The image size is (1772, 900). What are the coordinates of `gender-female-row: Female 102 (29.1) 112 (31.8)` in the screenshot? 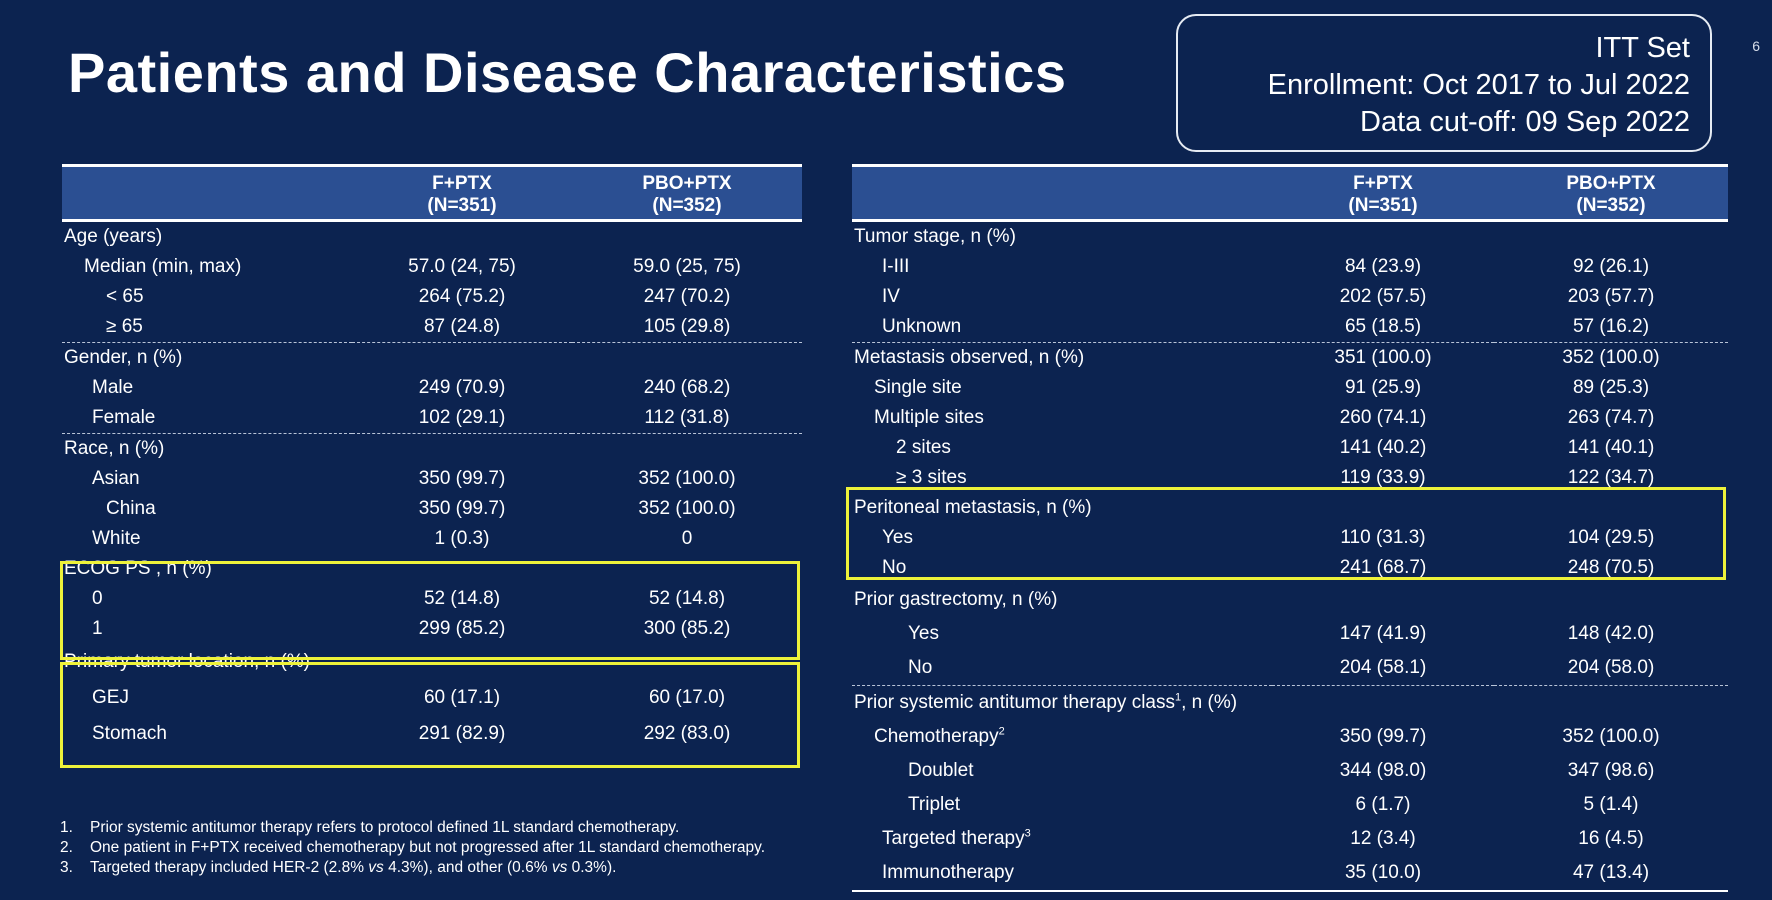 It's located at (432, 418).